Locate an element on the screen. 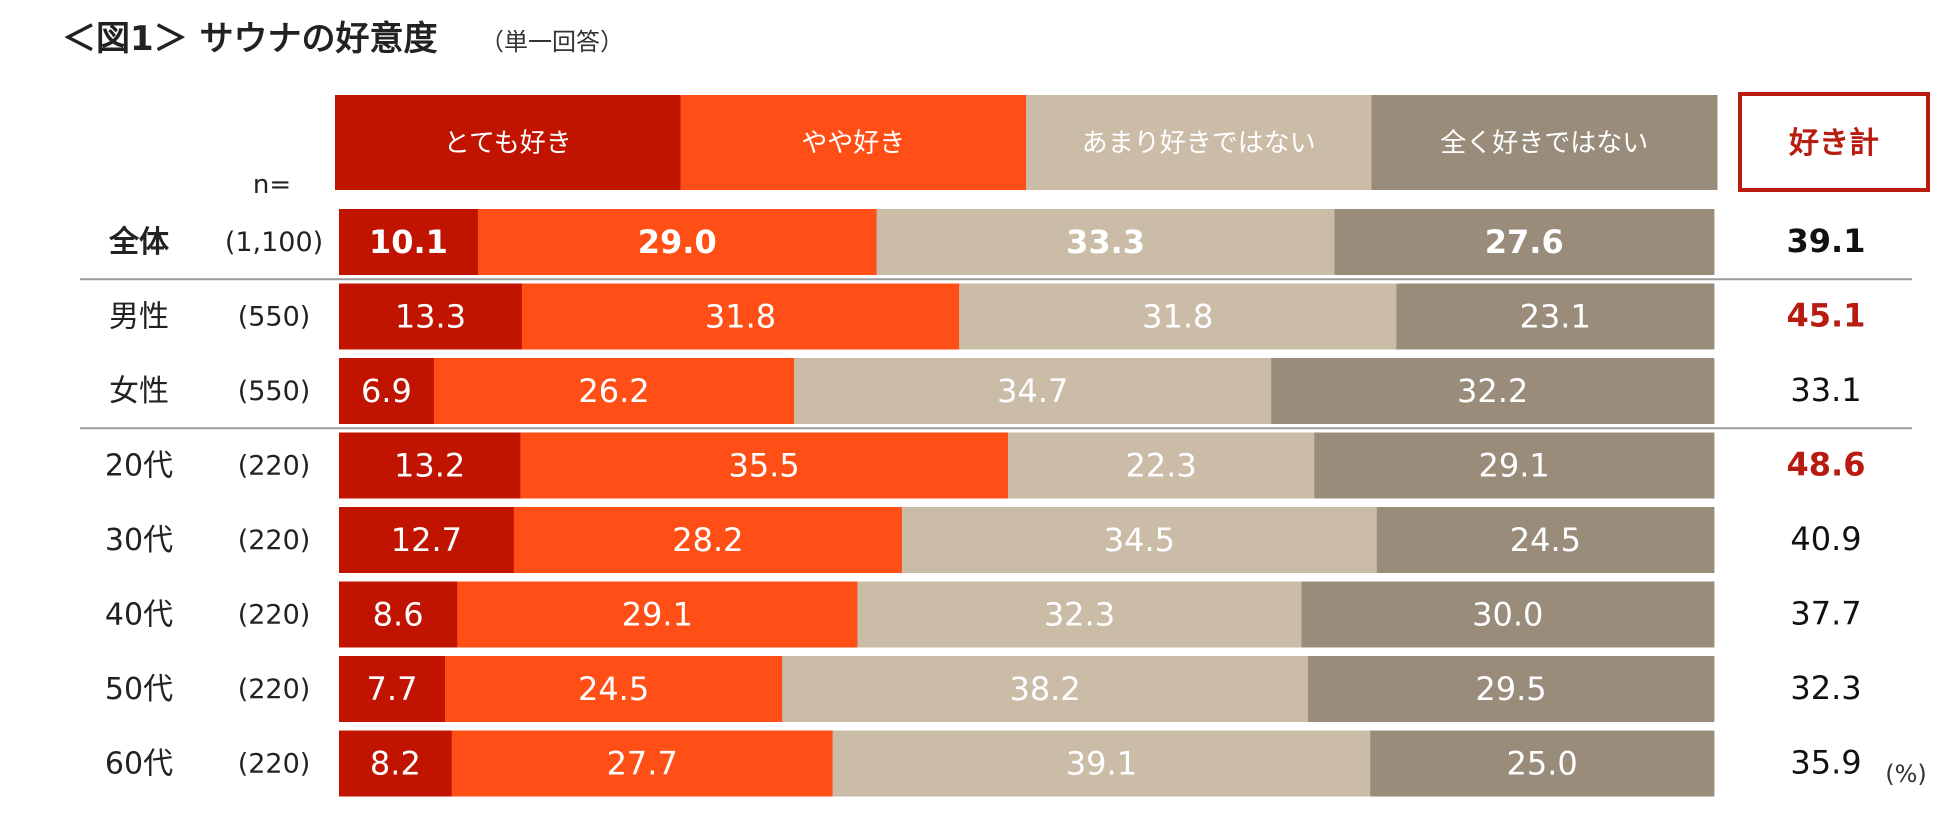 This screenshot has width=1950, height=814. bar-value-label: 29.0 is located at coordinates (677, 242).